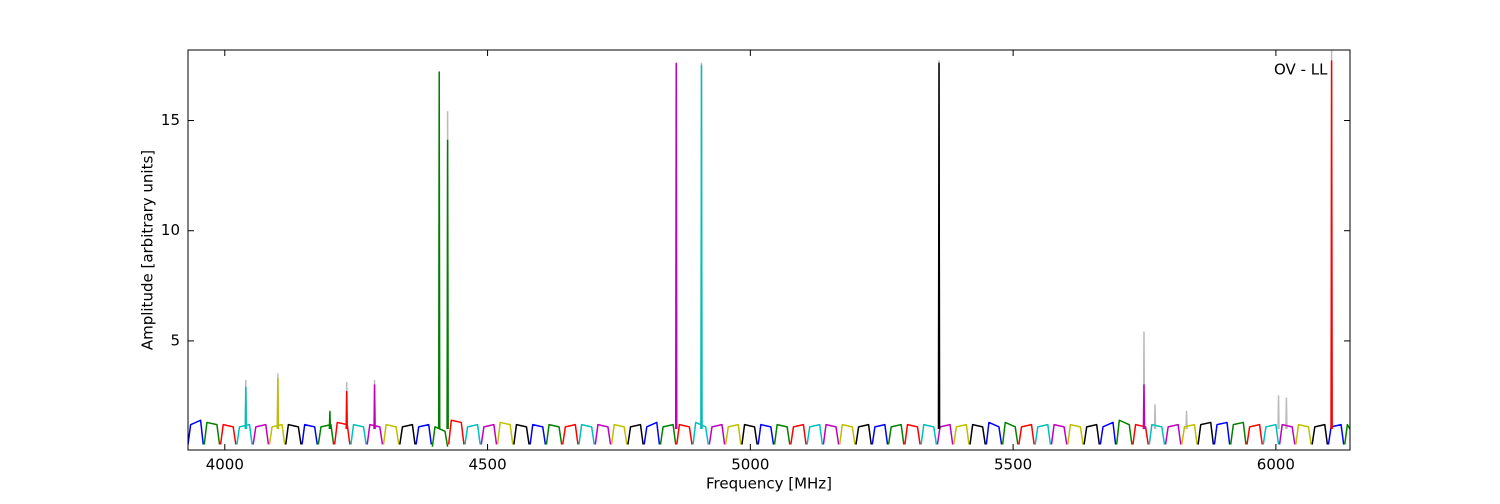 This screenshot has width=1500, height=504. What do you see at coordinates (225, 465) in the screenshot?
I see `x-tick-label: 4000` at bounding box center [225, 465].